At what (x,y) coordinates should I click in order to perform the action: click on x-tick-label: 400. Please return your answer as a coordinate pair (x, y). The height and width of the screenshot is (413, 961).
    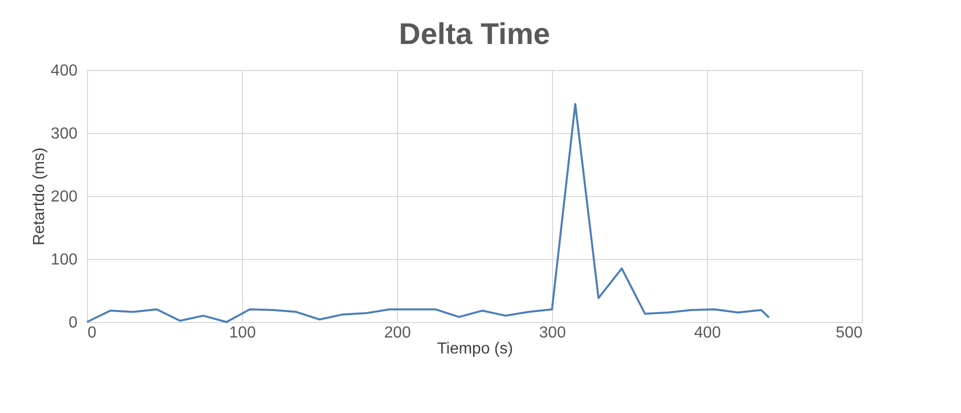
    Looking at the image, I should click on (707, 333).